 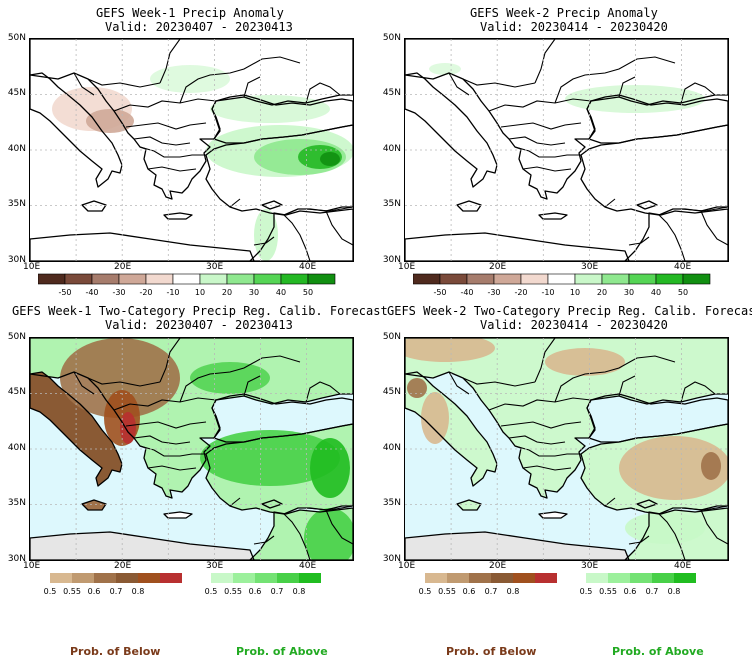 I want to click on prob-below-label-week1: Prob. of Below, so click(x=115, y=651).